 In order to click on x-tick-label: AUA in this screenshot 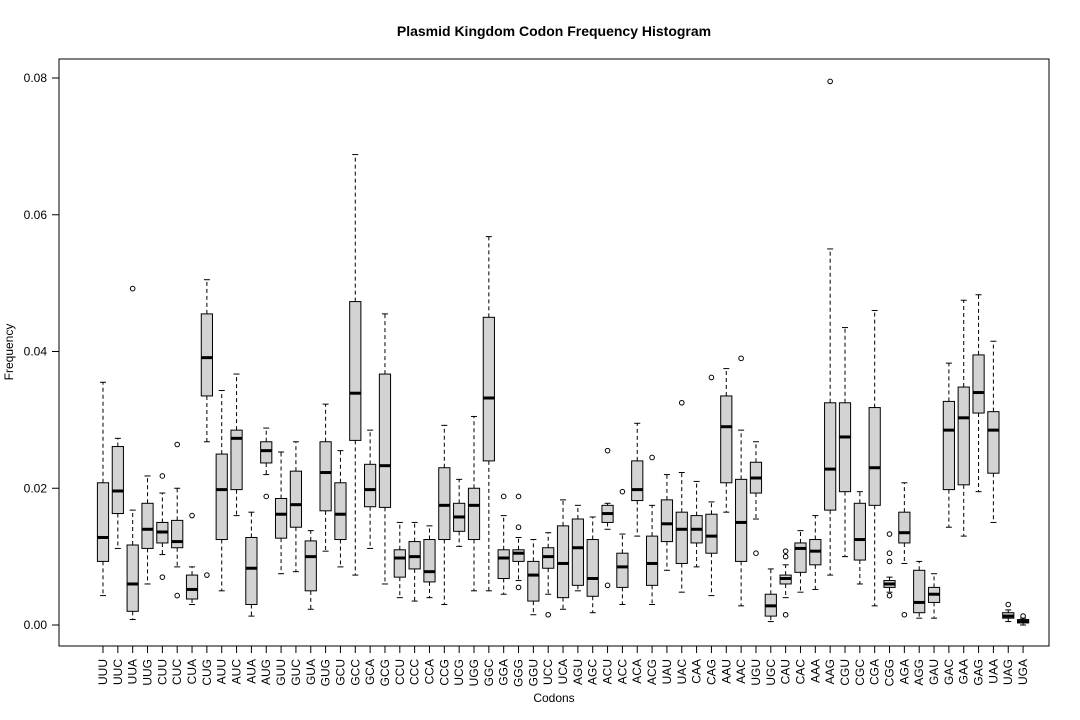, I will do `click(251, 671)`.